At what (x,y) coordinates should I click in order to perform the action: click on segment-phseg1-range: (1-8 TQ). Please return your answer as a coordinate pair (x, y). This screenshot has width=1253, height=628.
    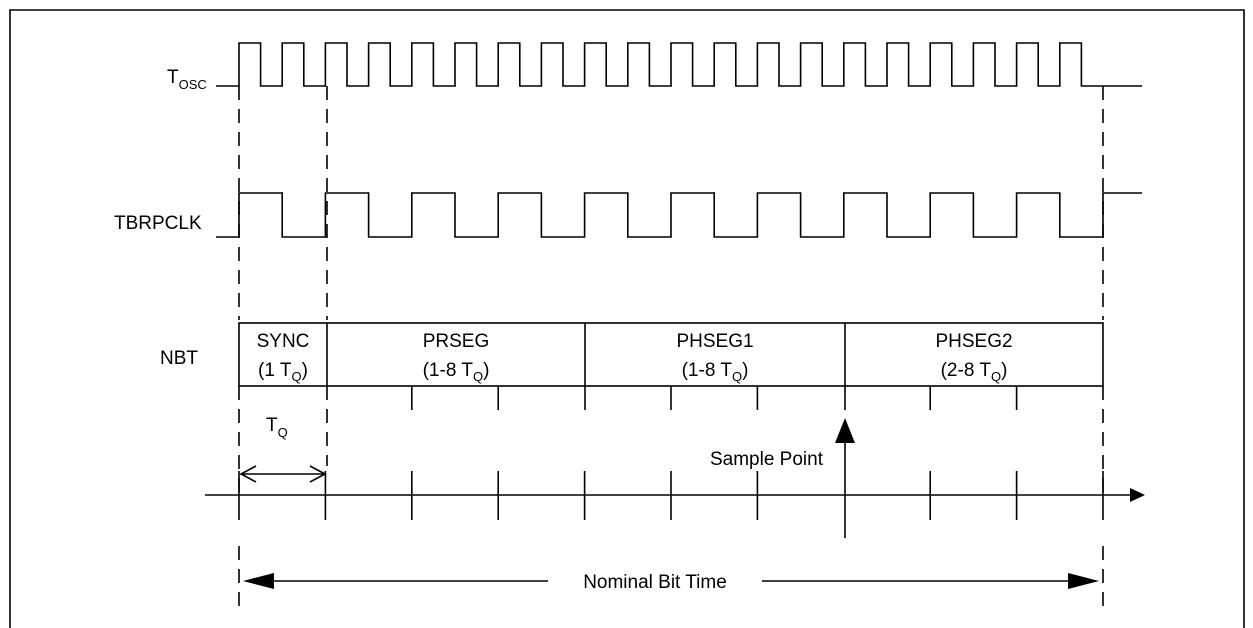
    Looking at the image, I should click on (715, 372).